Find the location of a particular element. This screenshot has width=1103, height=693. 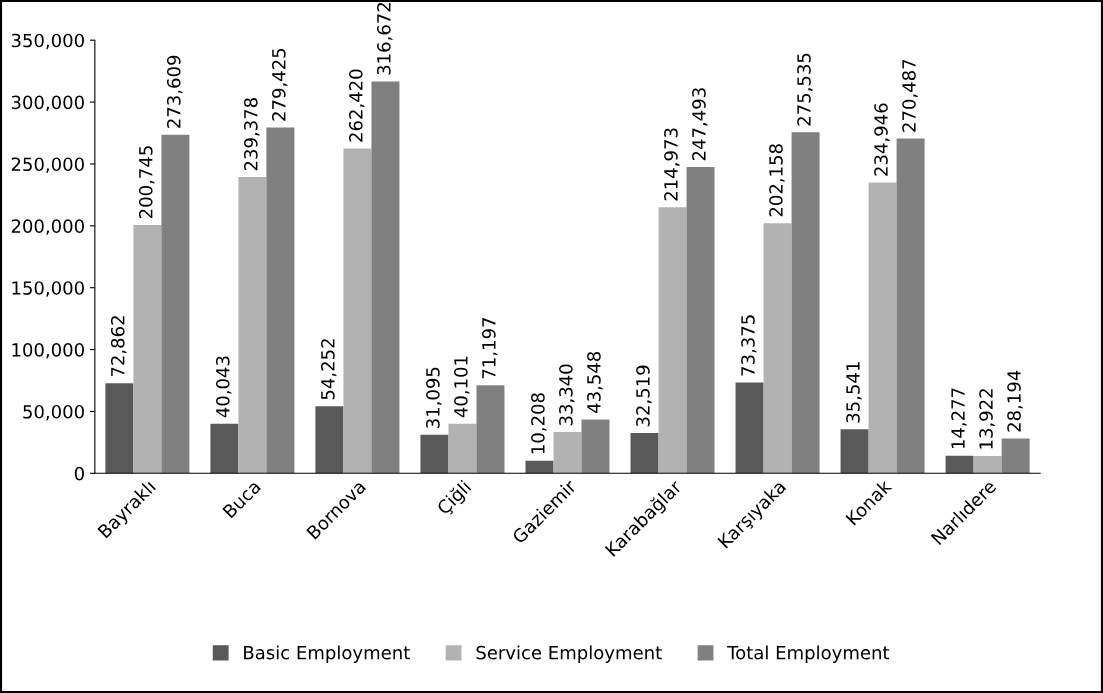

legend-label: Total Employment is located at coordinates (808, 654).